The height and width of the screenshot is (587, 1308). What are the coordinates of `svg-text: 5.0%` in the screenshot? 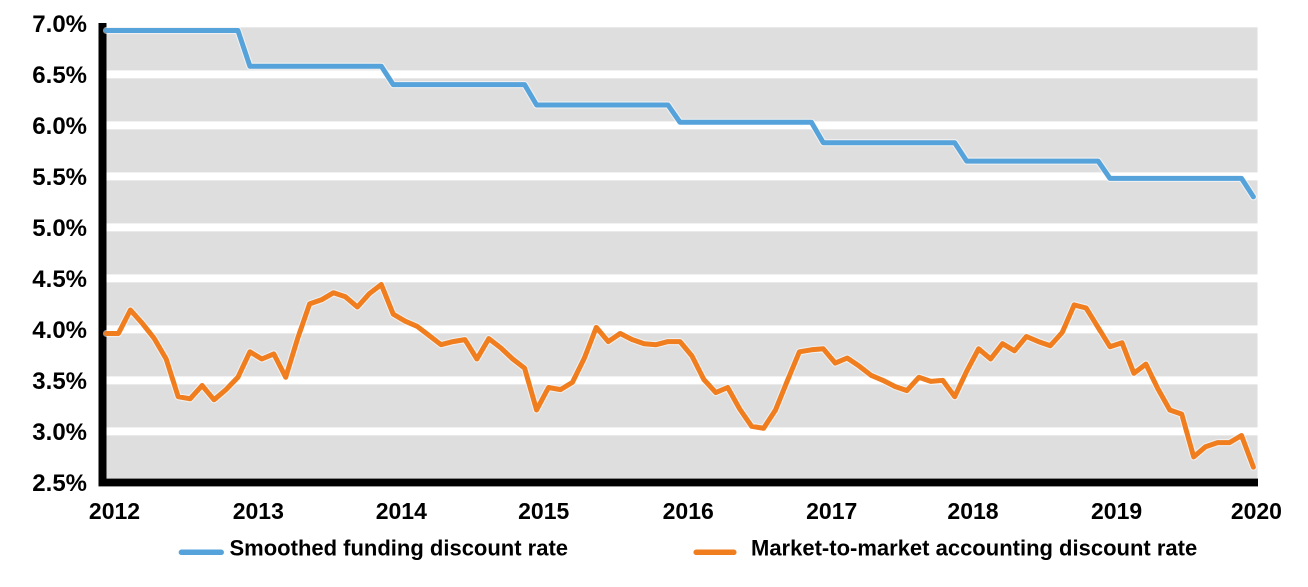 It's located at (59, 228).